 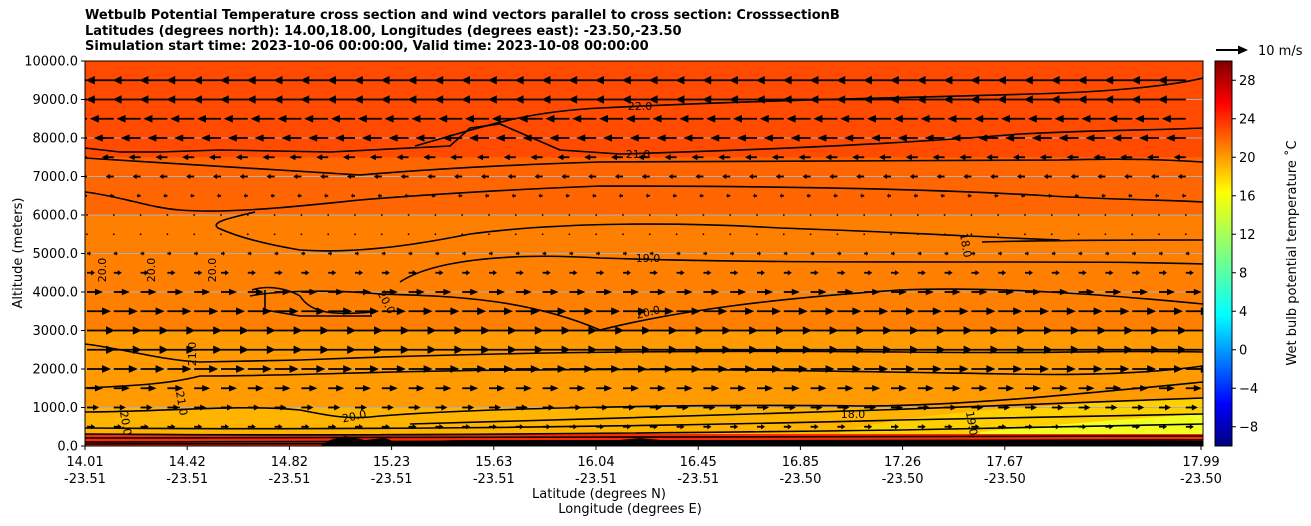 What do you see at coordinates (1247, 119) in the screenshot?
I see `colorbar-tick-label: 24` at bounding box center [1247, 119].